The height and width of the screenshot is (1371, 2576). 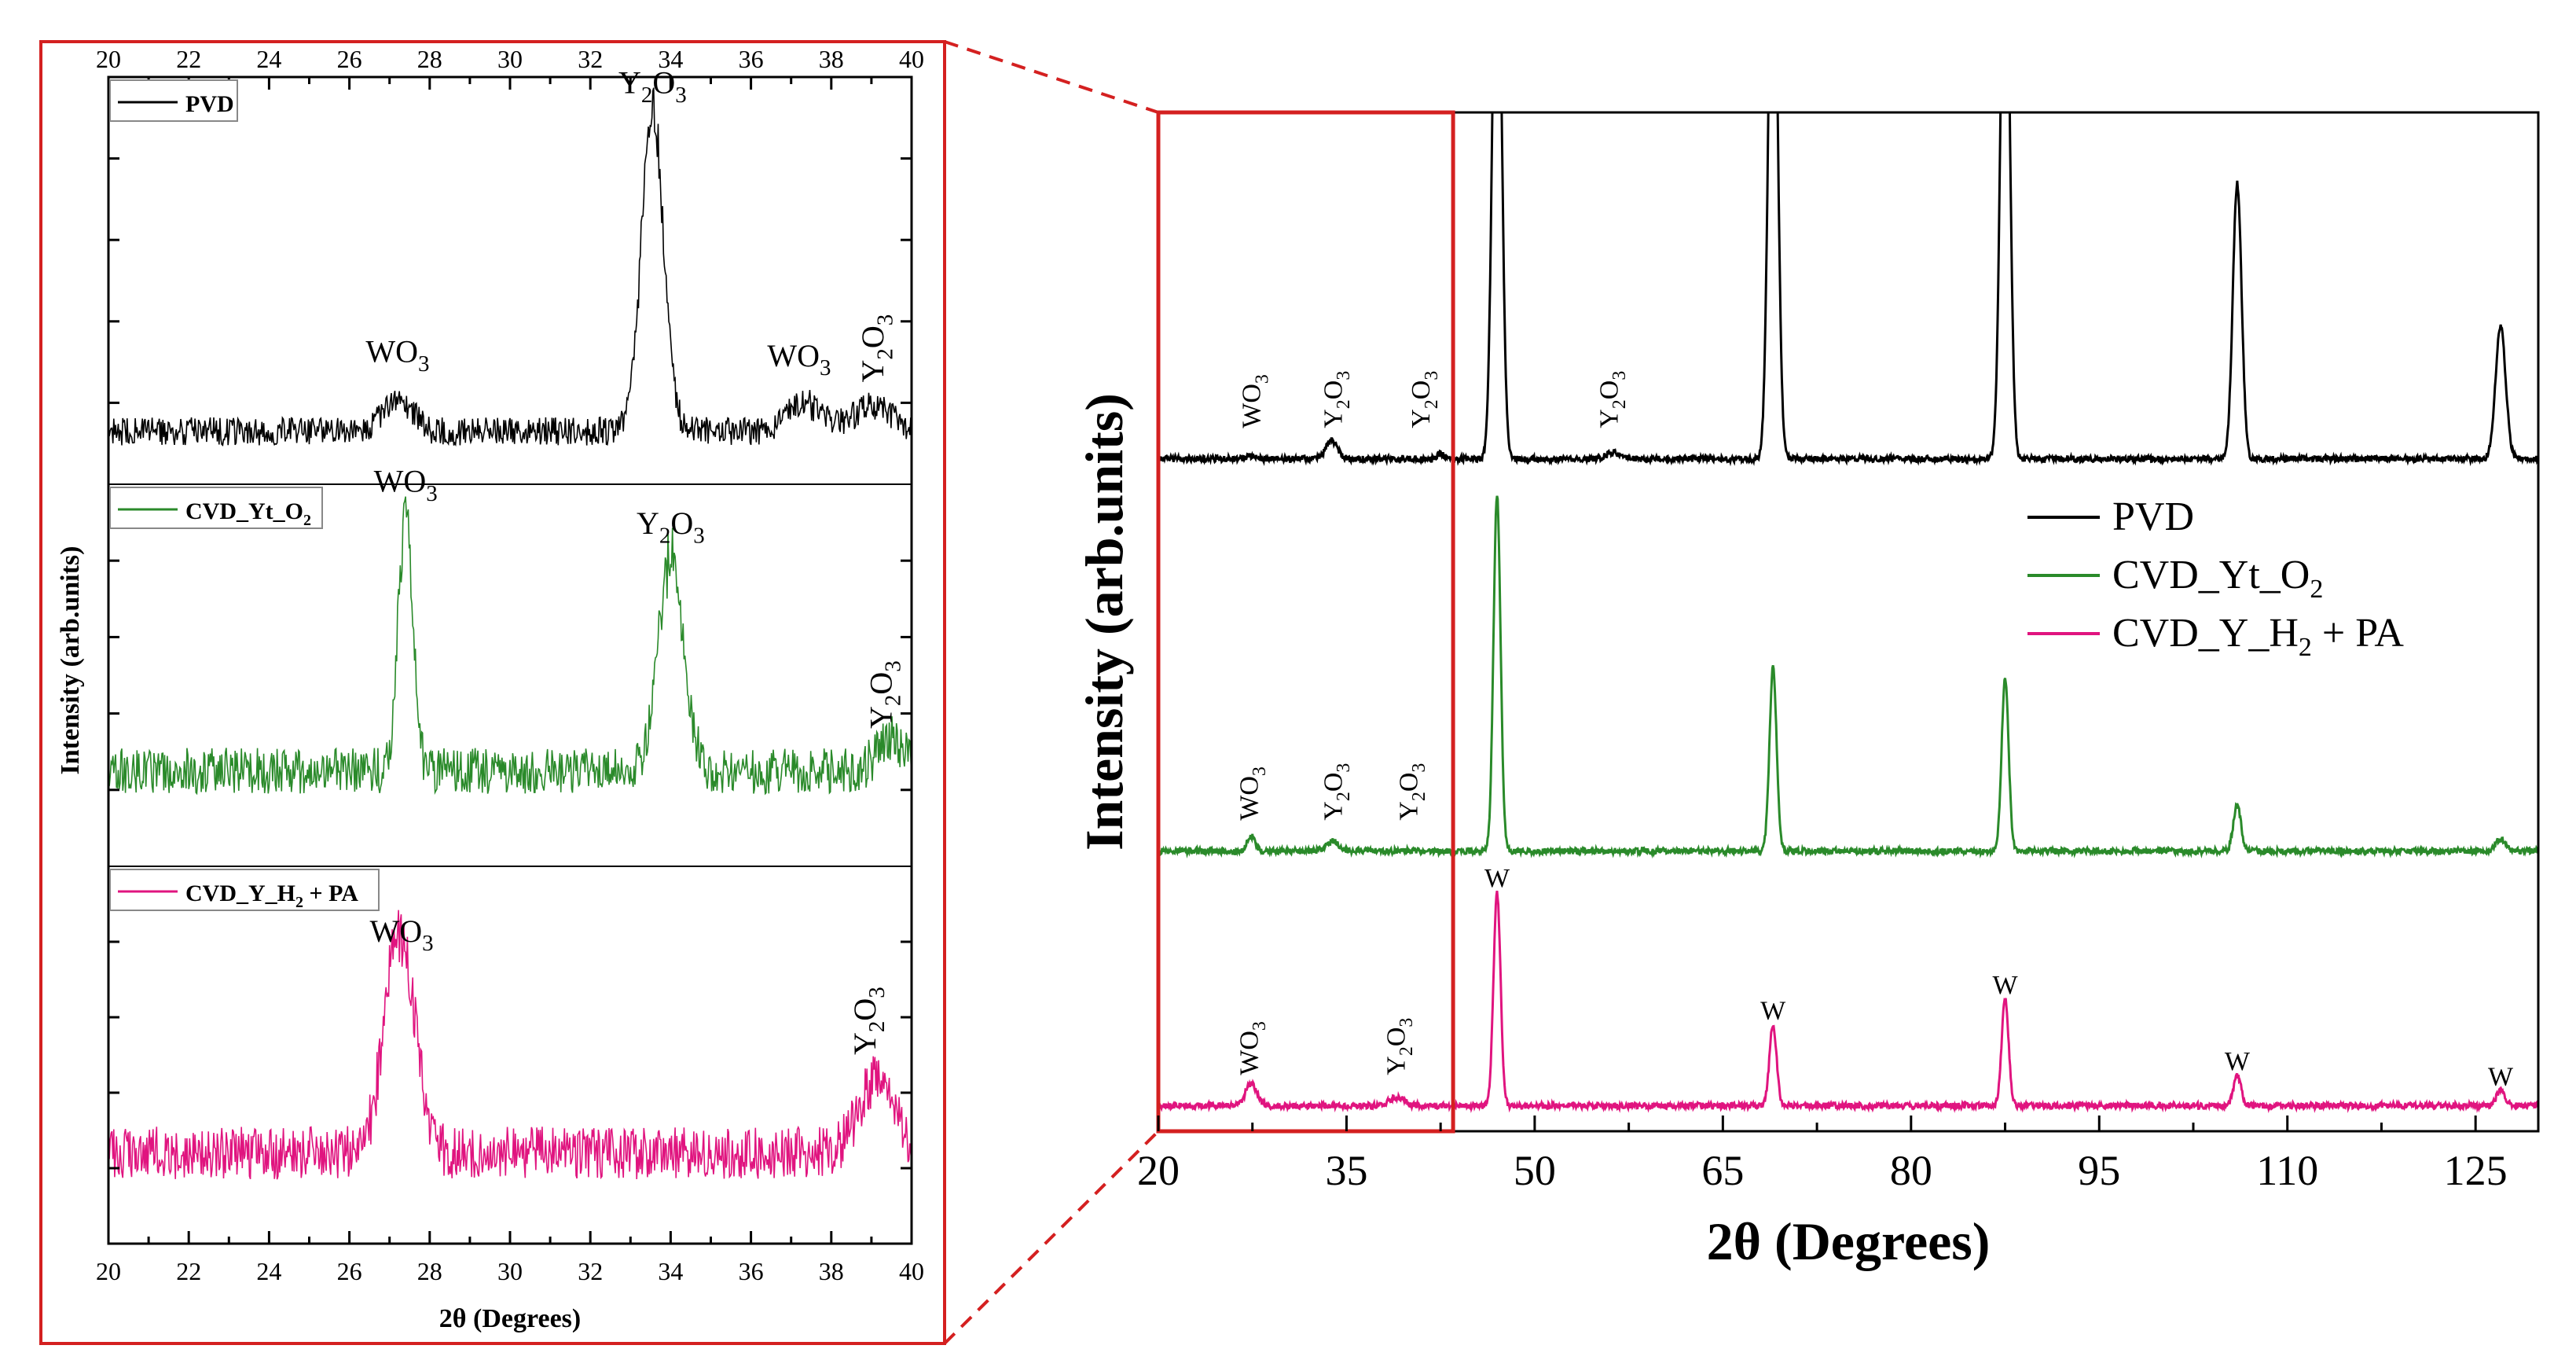 What do you see at coordinates (2153, 516) in the screenshot?
I see `main-legend-label: PVD` at bounding box center [2153, 516].